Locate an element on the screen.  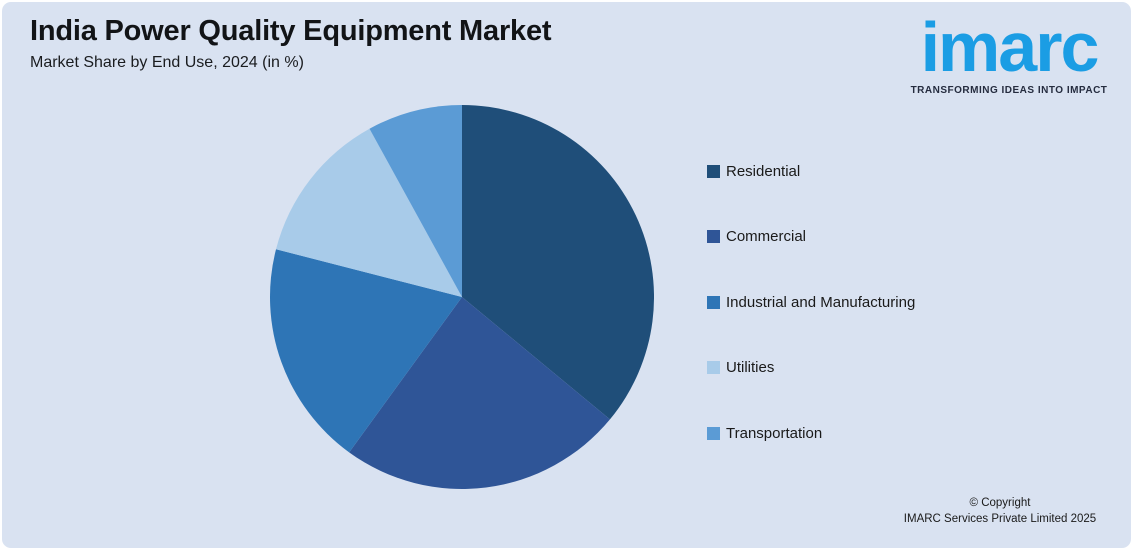
copyright-line2: IMARC Services Private Limited 2025 is located at coordinates (1000, 518).